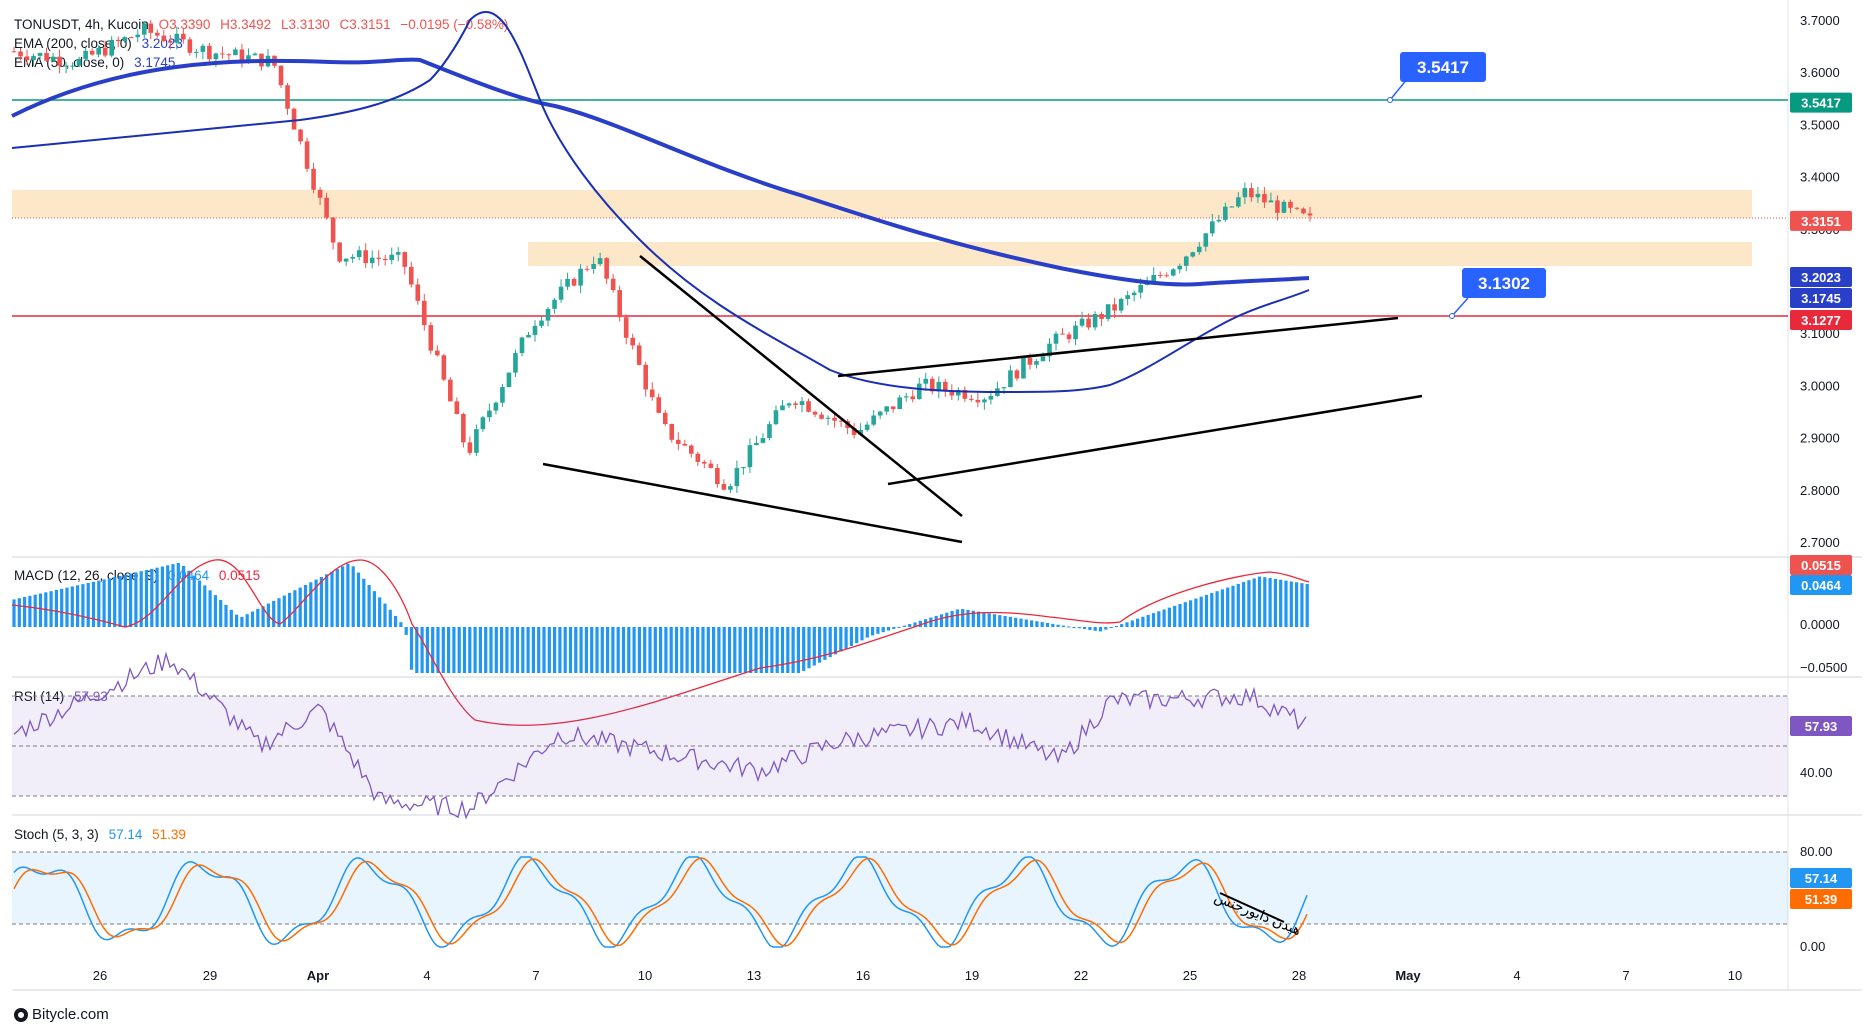 Image resolution: width=1876 pixels, height=1035 pixels. What do you see at coordinates (73, 43) in the screenshot?
I see `ema200-label: EMA (200, close, 0)` at bounding box center [73, 43].